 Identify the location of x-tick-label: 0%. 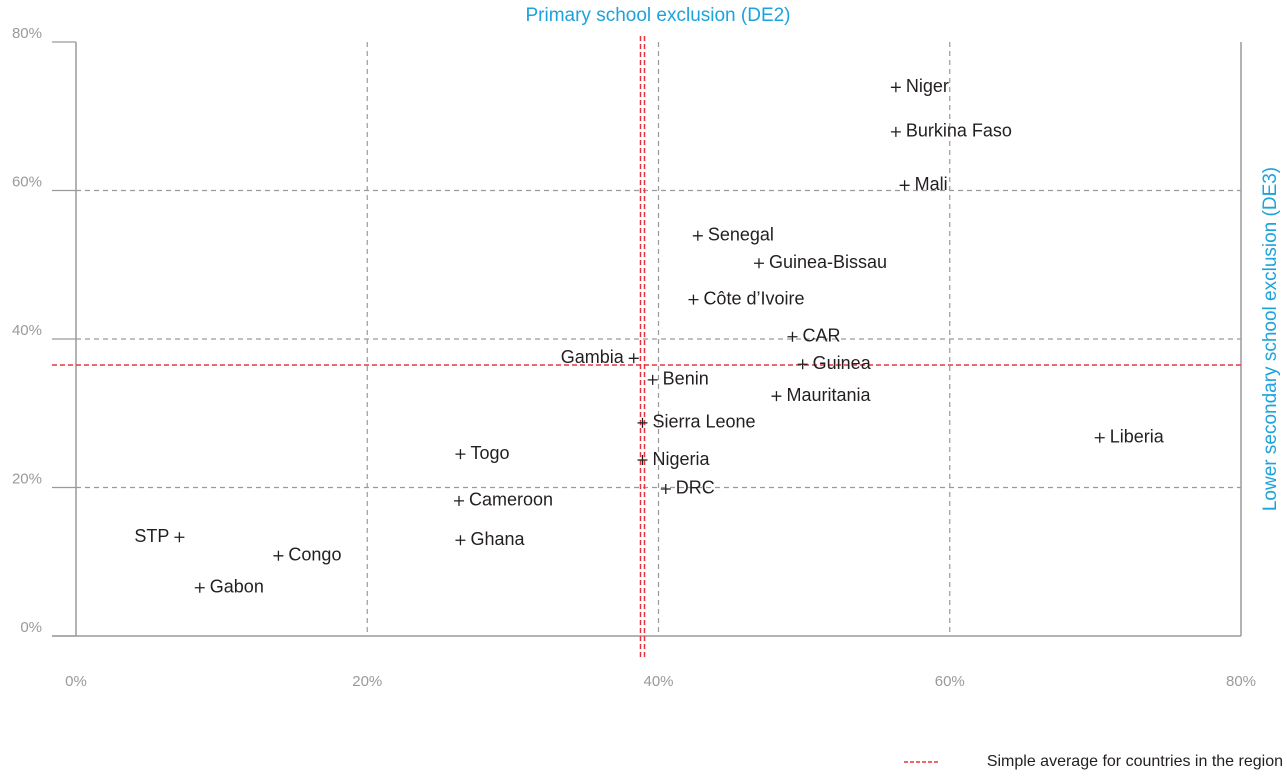
(76, 681).